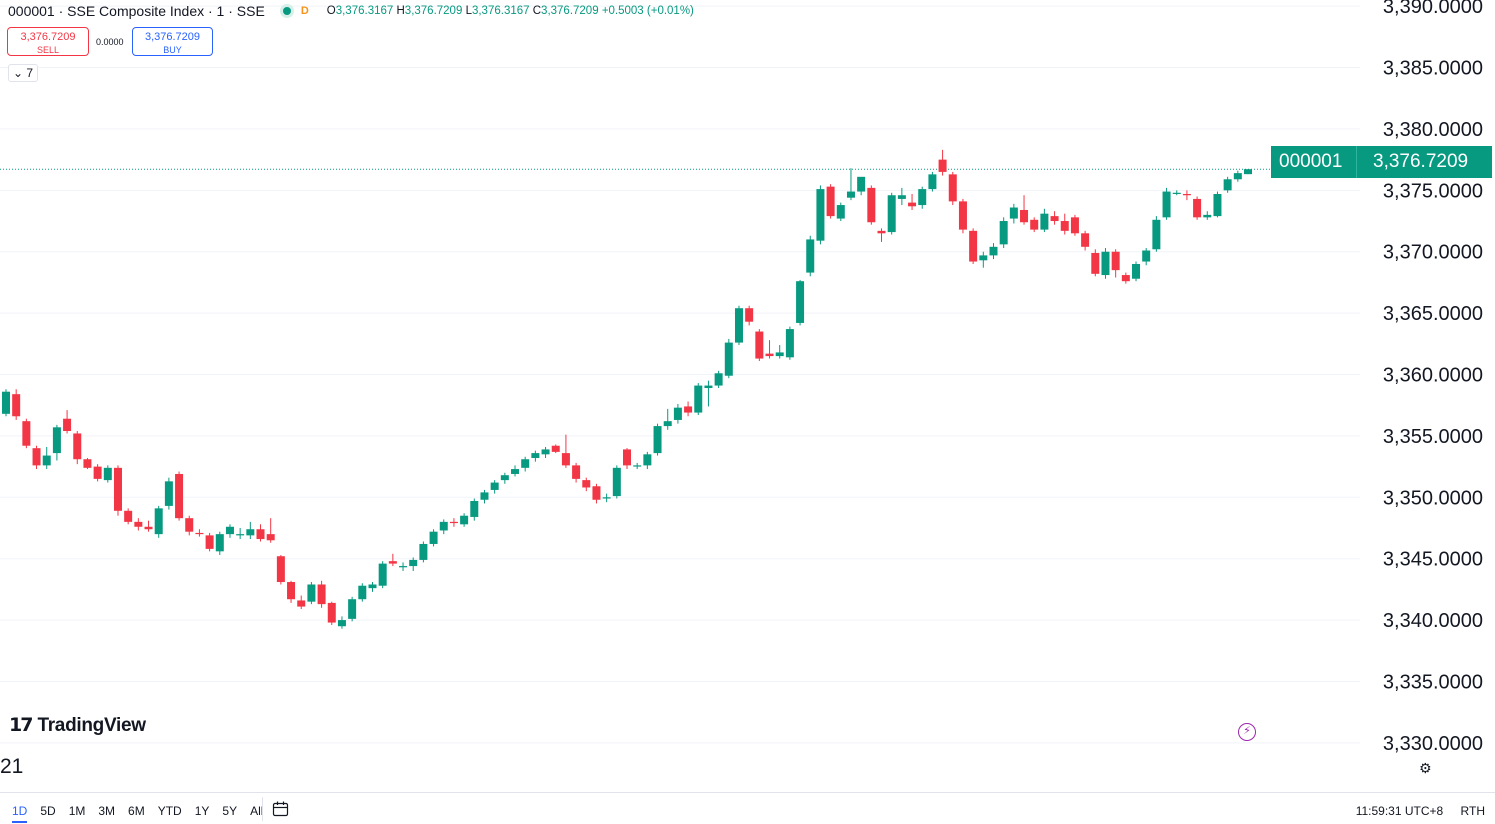 This screenshot has width=1495, height=824. I want to click on range-ytd: YTD, so click(169, 811).